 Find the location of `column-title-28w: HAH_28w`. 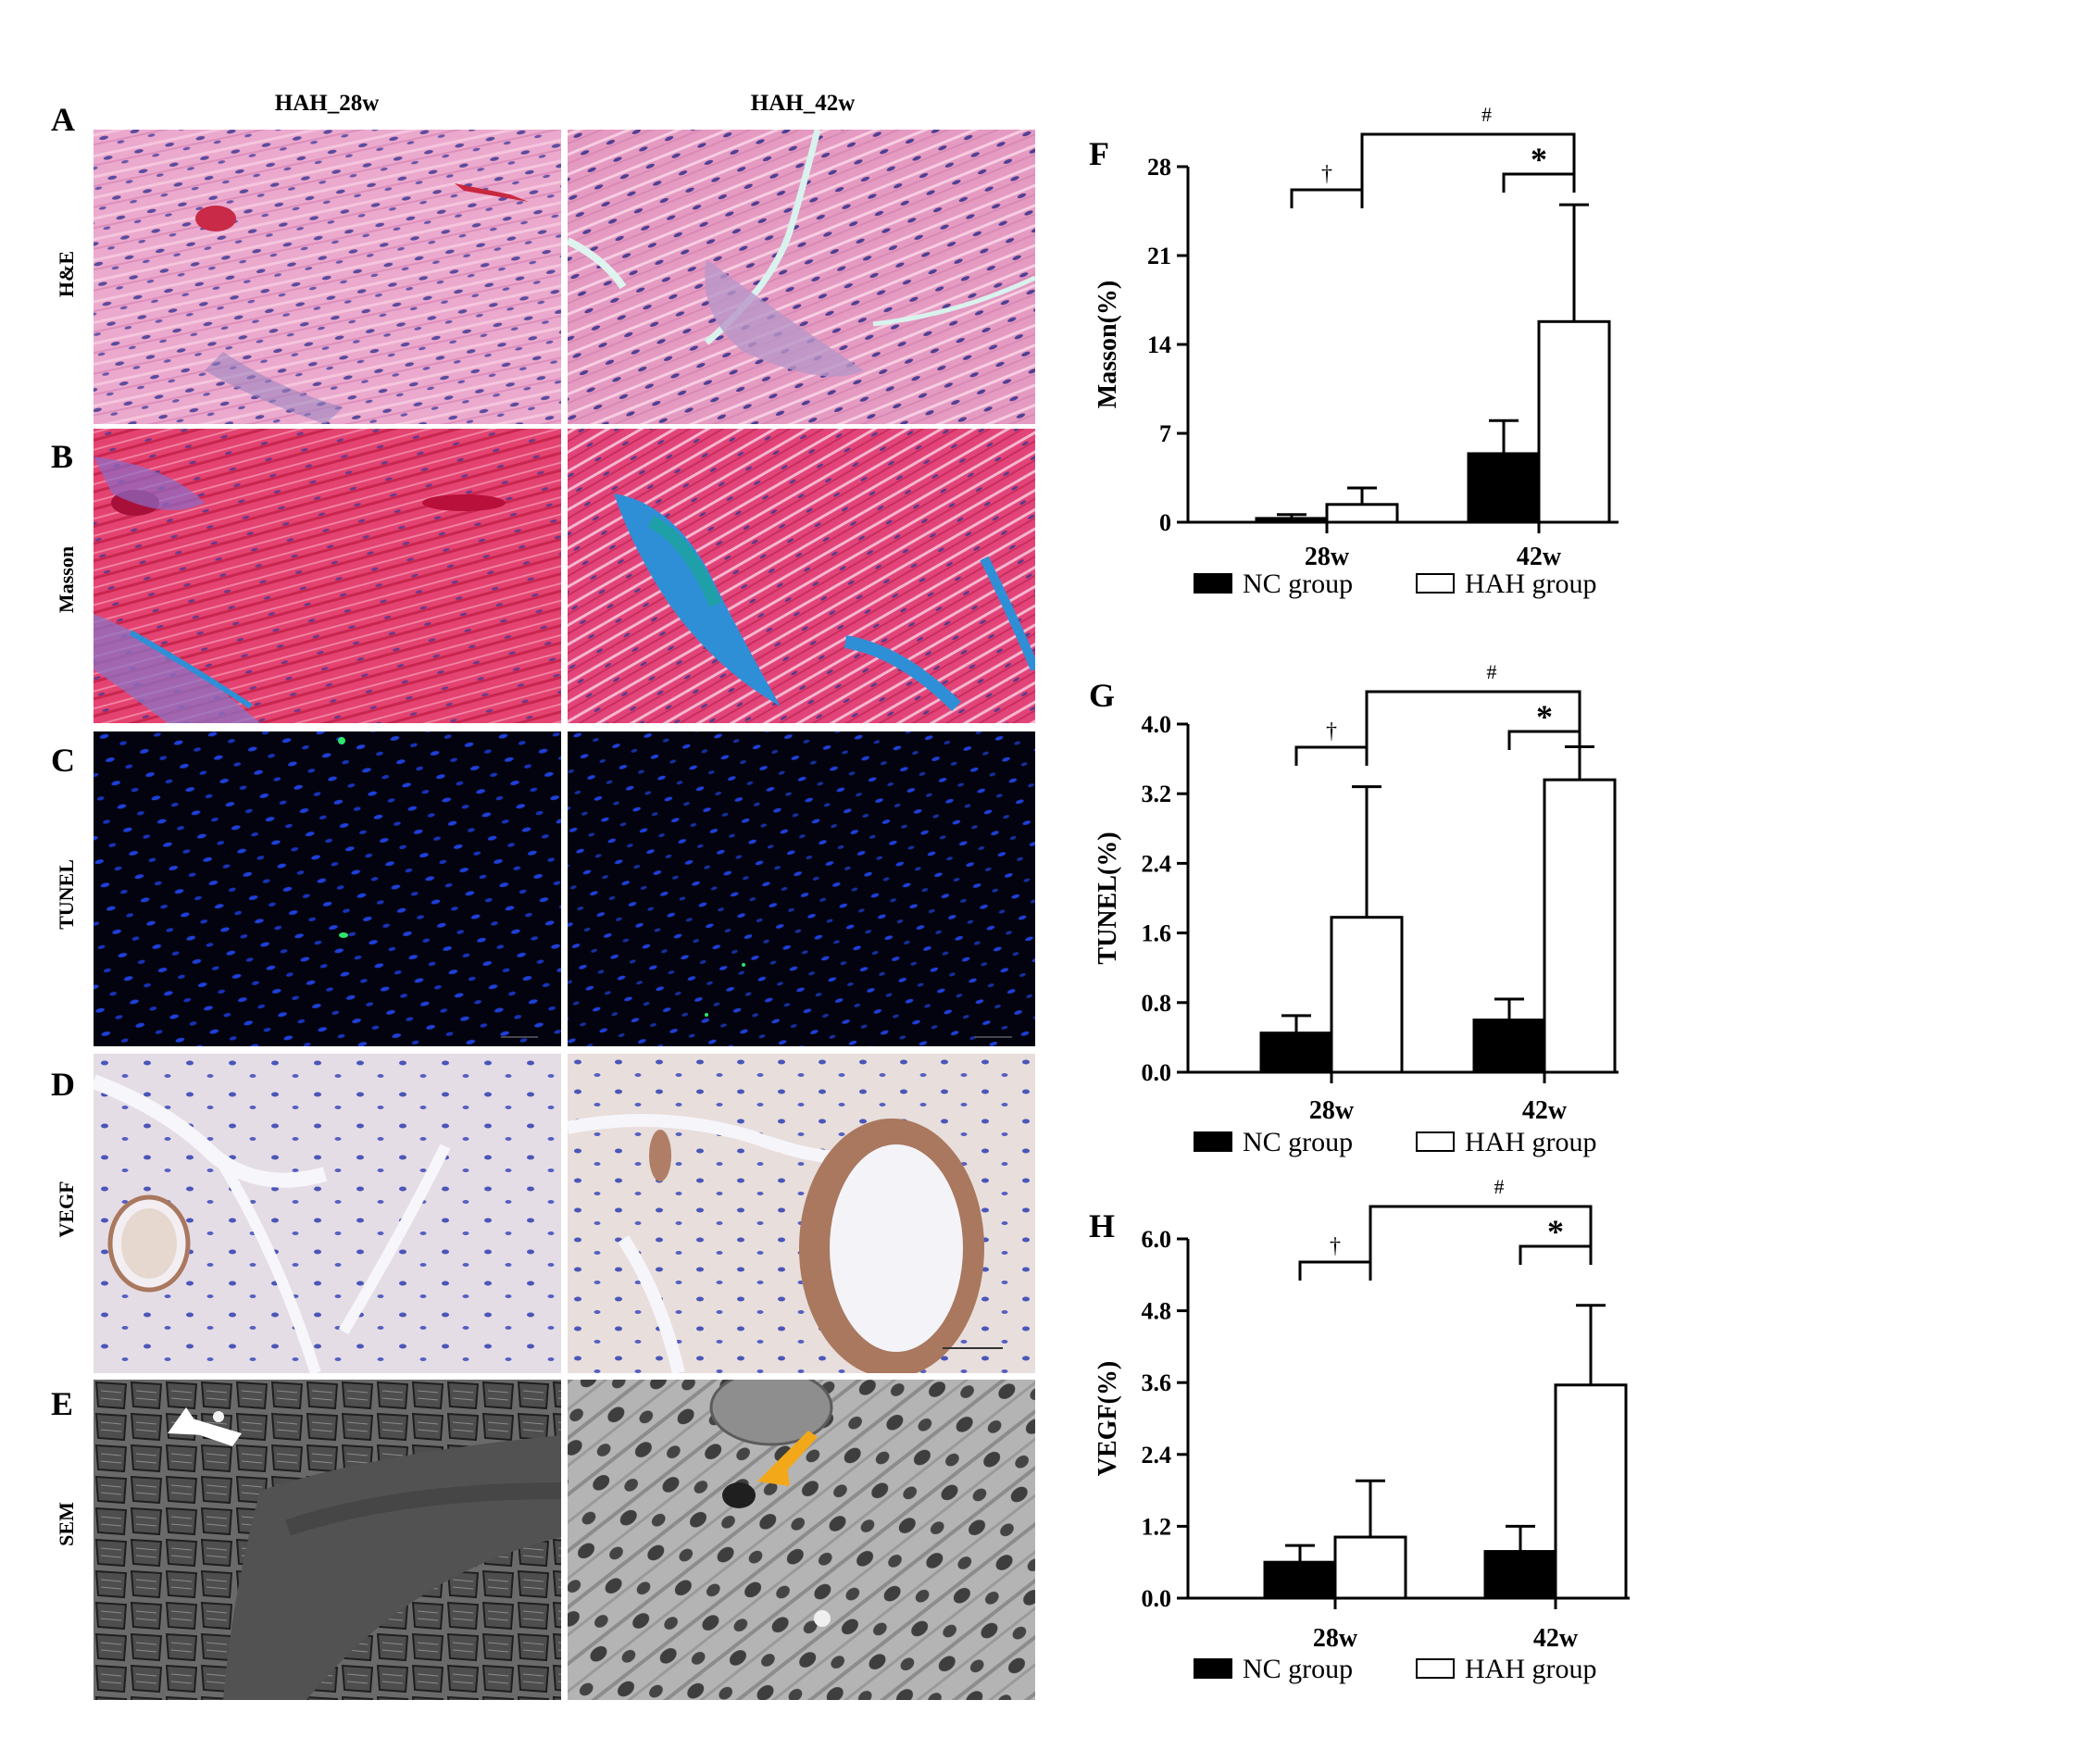

column-title-28w: HAH_28w is located at coordinates (327, 103).